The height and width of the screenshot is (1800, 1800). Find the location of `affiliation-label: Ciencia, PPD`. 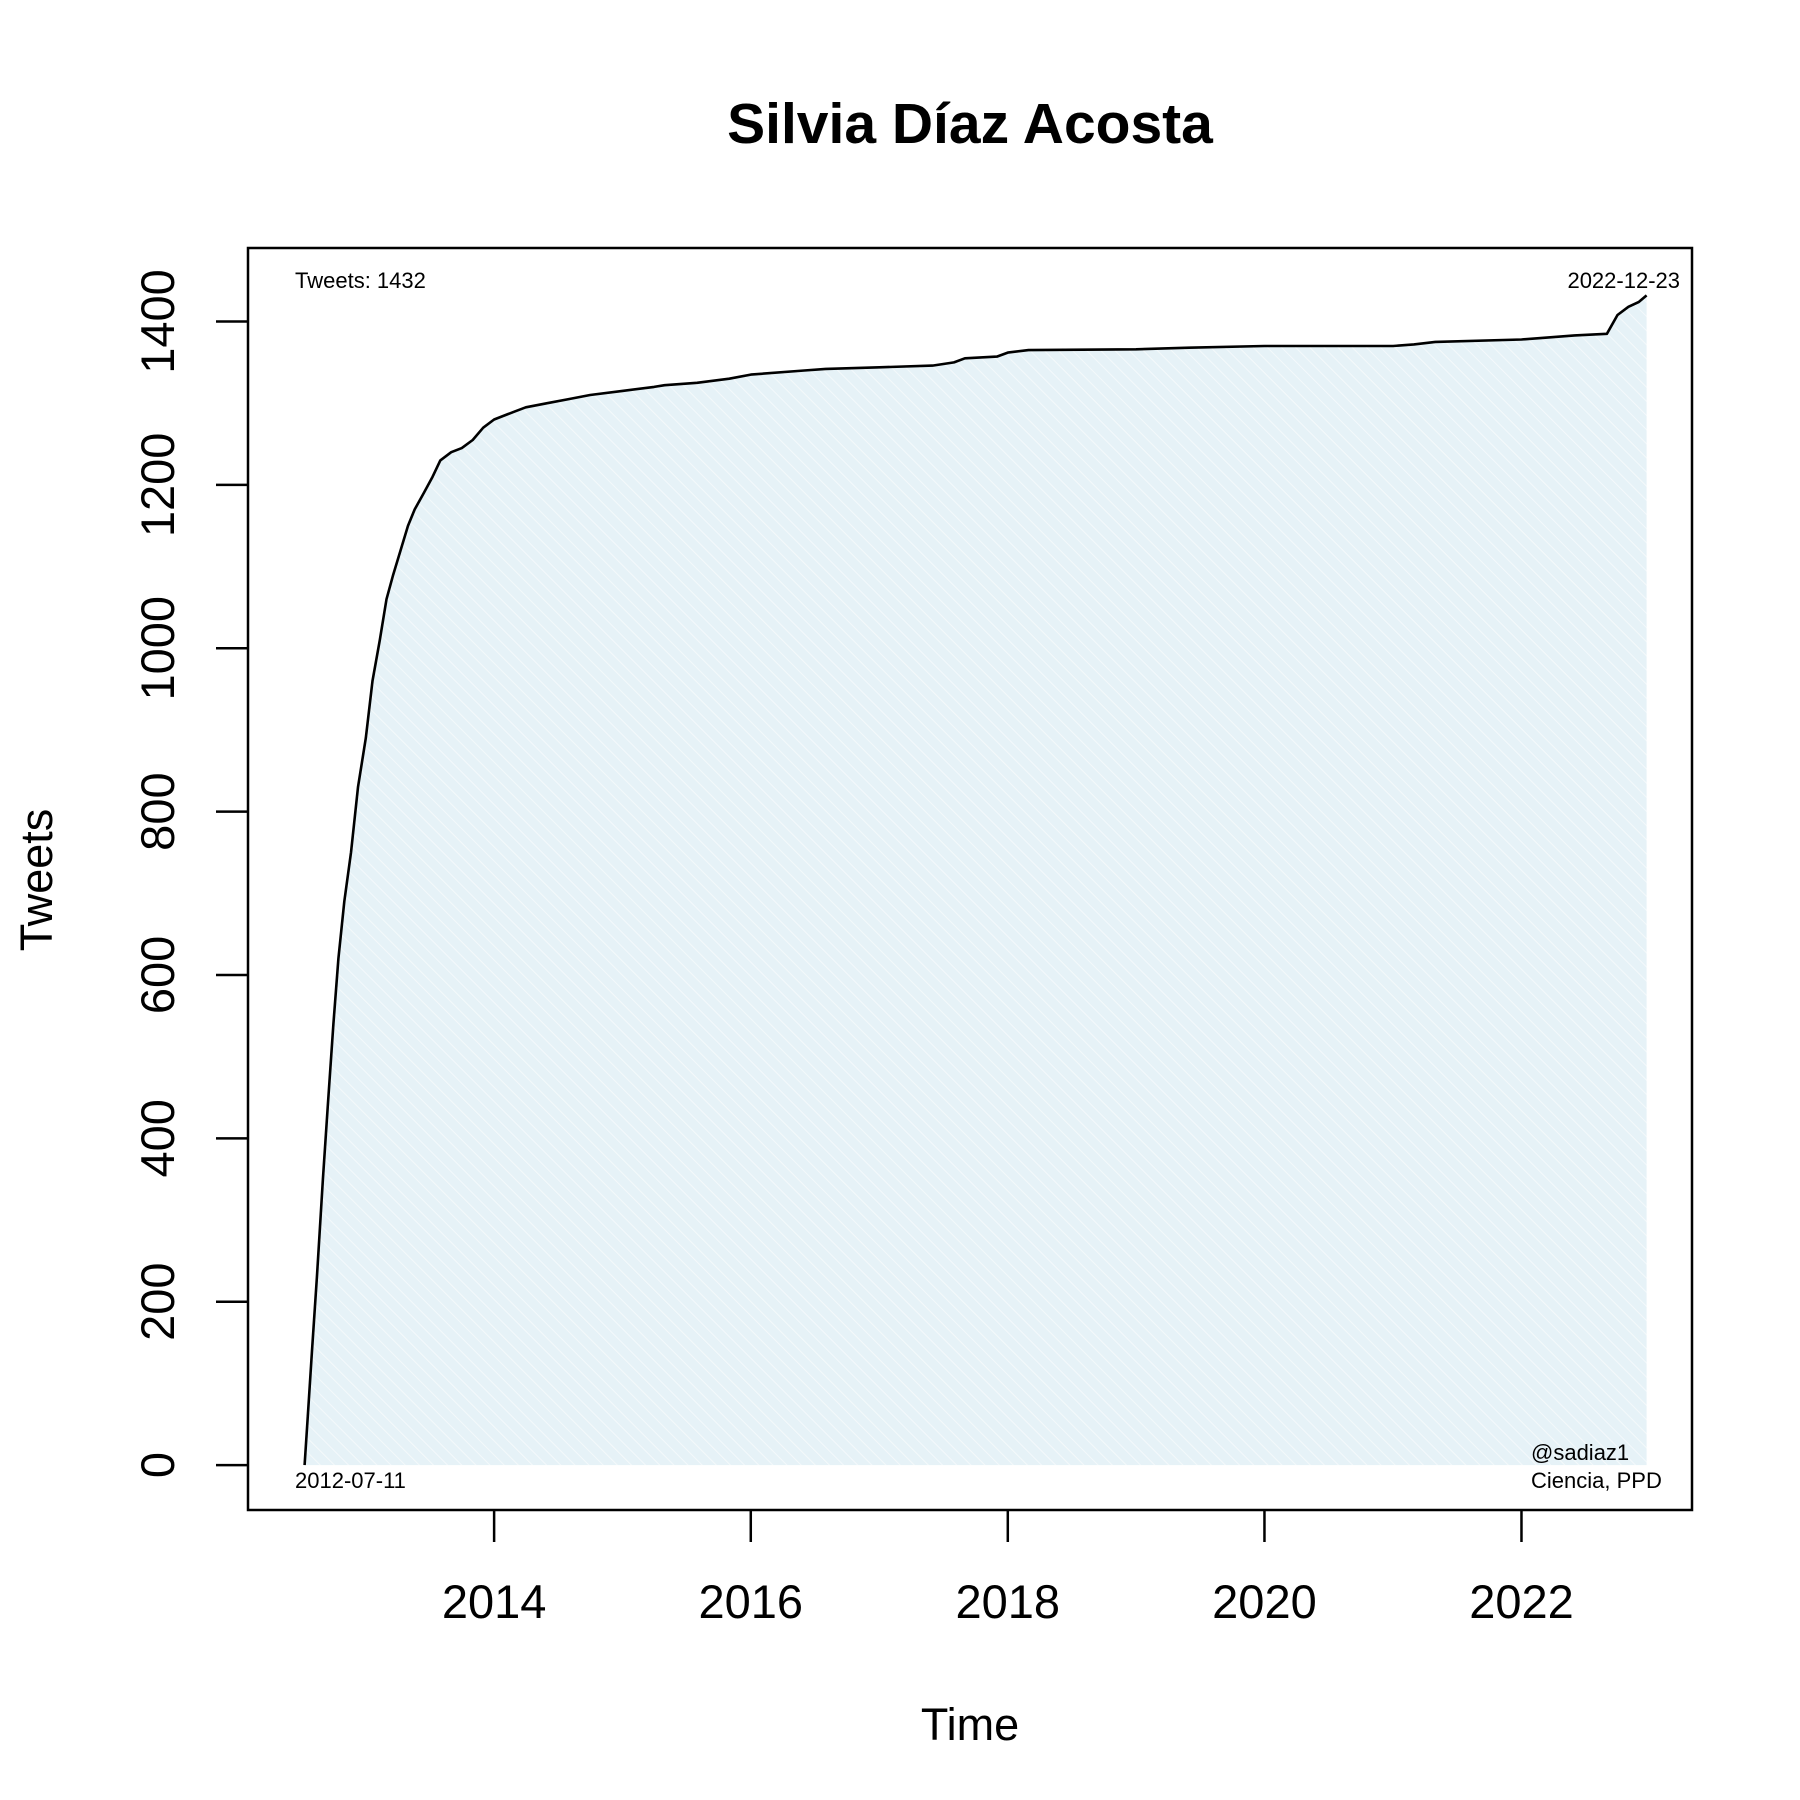

affiliation-label: Ciencia, PPD is located at coordinates (1596, 1480).